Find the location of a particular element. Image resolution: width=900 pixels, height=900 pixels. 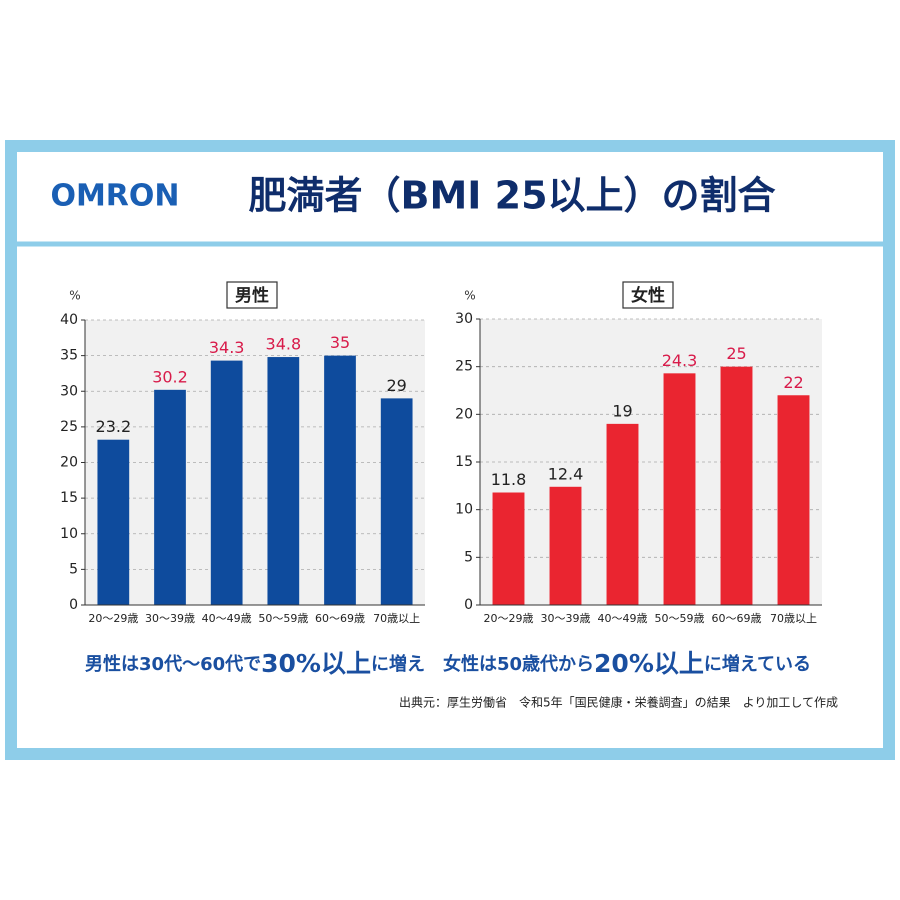

chart-title: 男性 is located at coordinates (252, 295).